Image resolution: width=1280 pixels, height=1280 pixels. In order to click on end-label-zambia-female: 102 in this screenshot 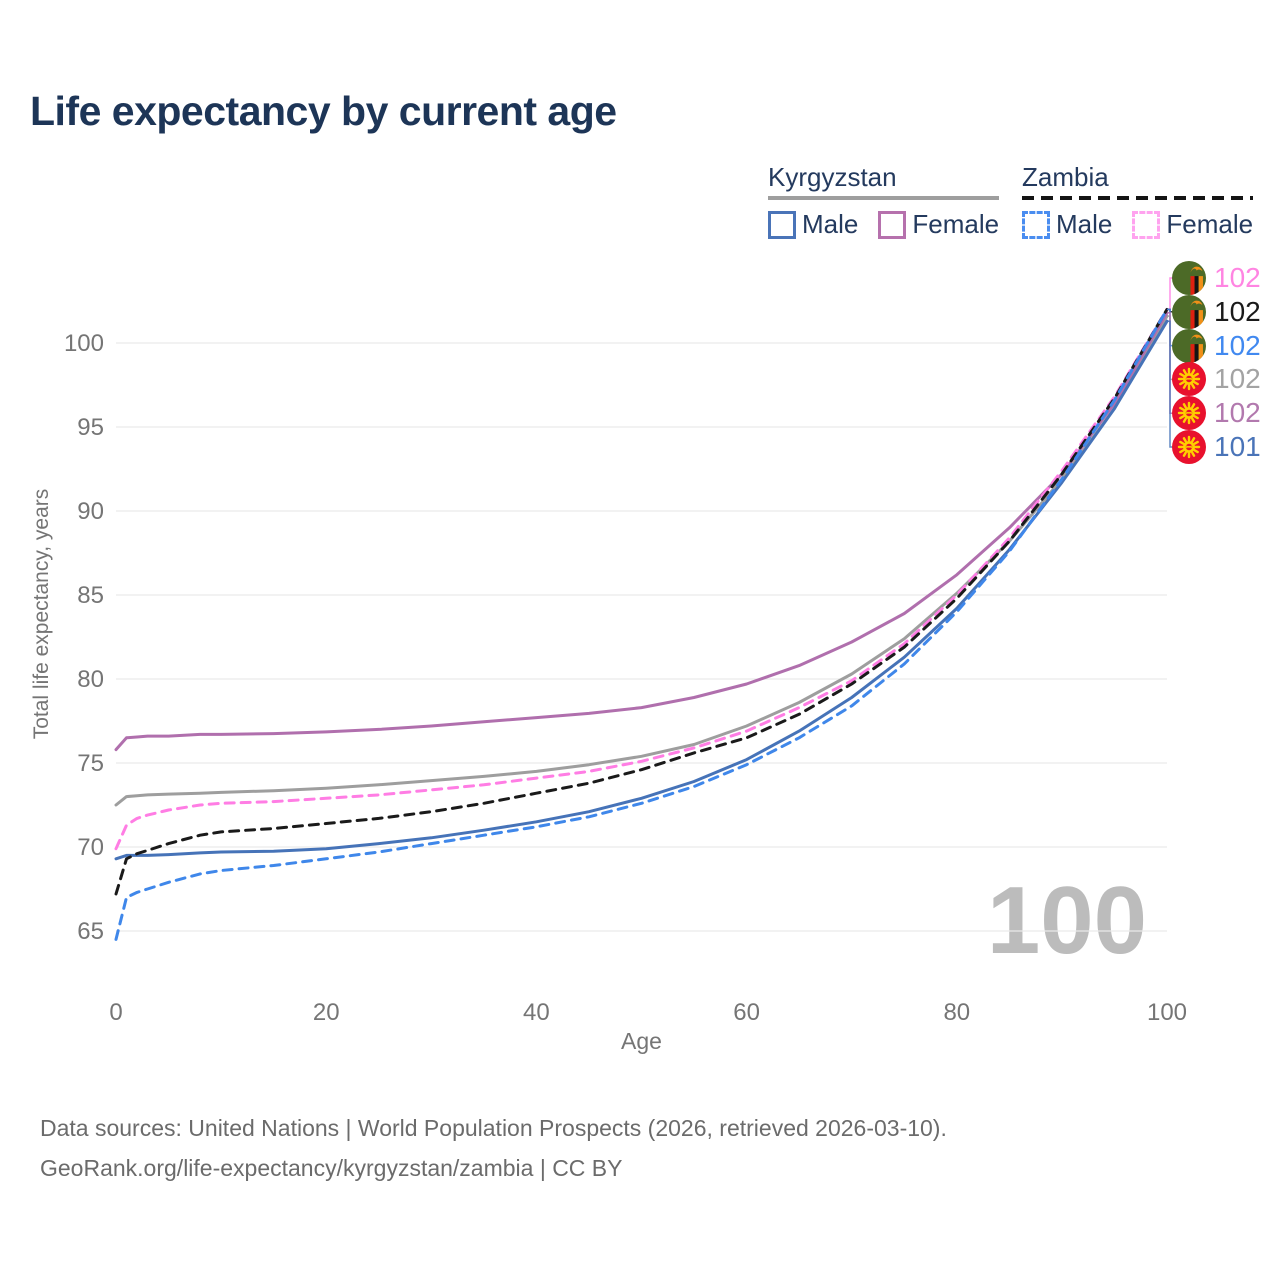, I will do `click(1216, 278)`.